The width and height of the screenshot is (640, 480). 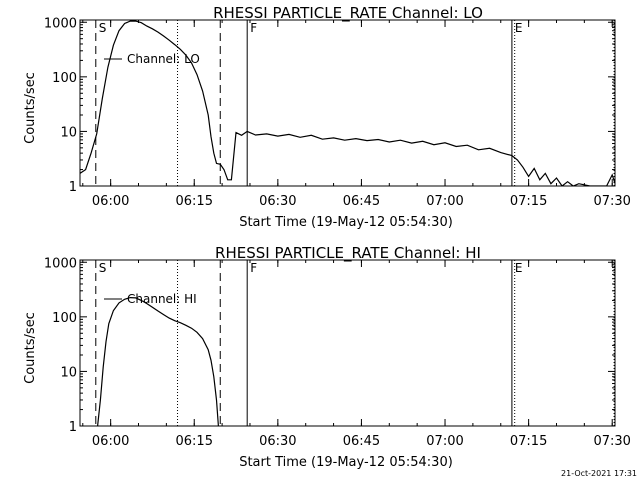 What do you see at coordinates (162, 299) in the screenshot?
I see `legend-label: Channel: HI` at bounding box center [162, 299].